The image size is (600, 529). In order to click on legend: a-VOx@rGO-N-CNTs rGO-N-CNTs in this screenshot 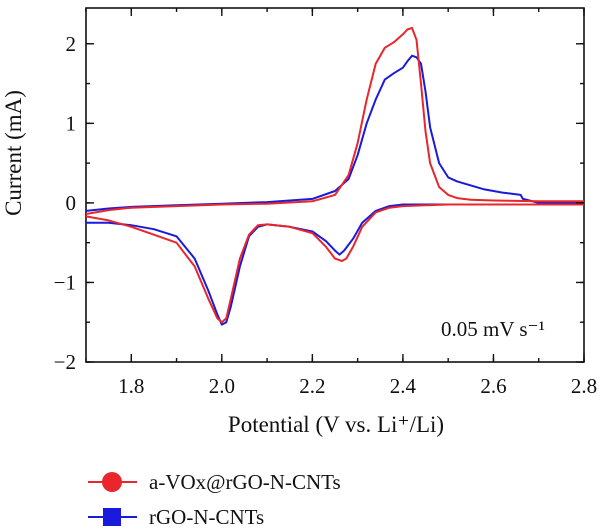, I will do `click(214, 499)`.